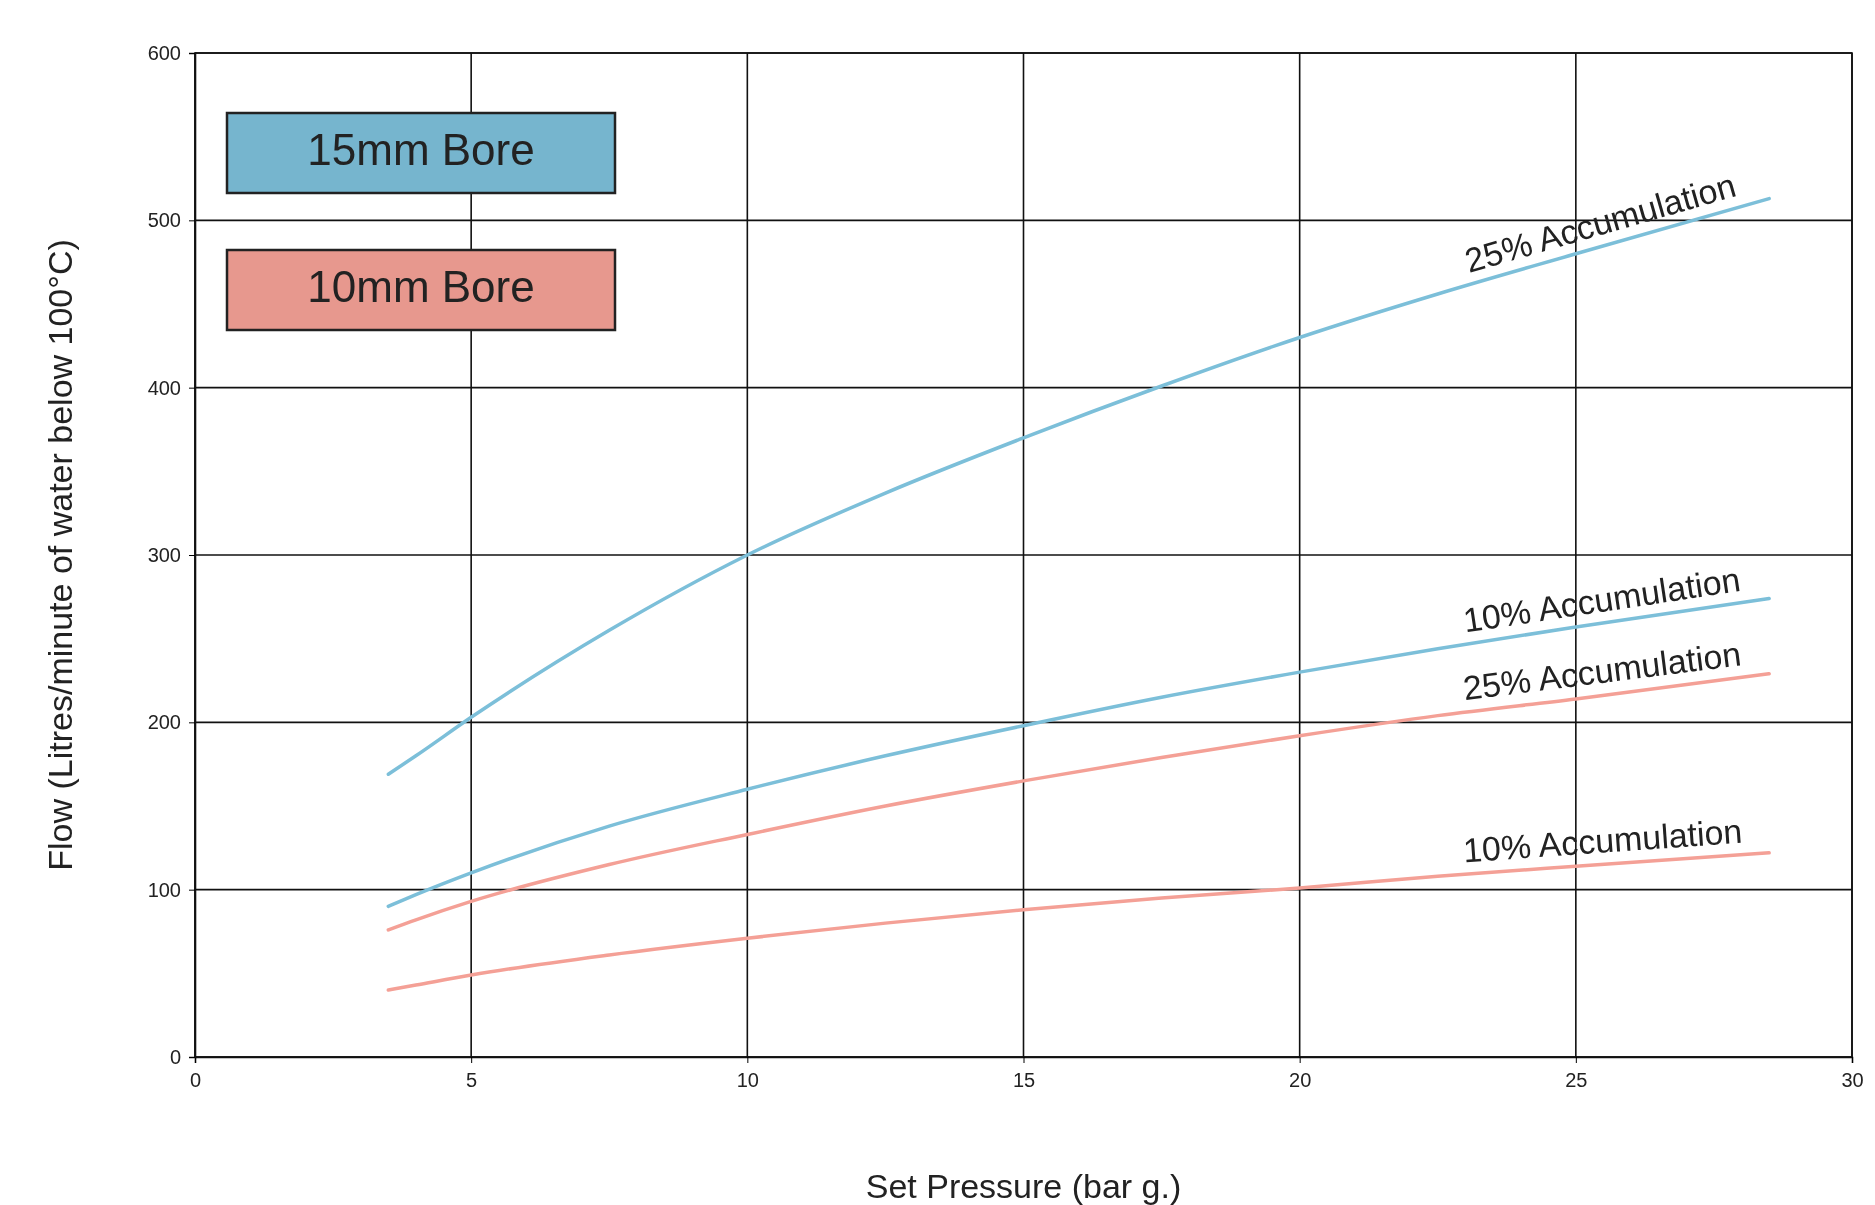 This screenshot has width=1875, height=1205. Describe the element at coordinates (1852, 1080) in the screenshot. I see `x-tick-label: 30` at that location.